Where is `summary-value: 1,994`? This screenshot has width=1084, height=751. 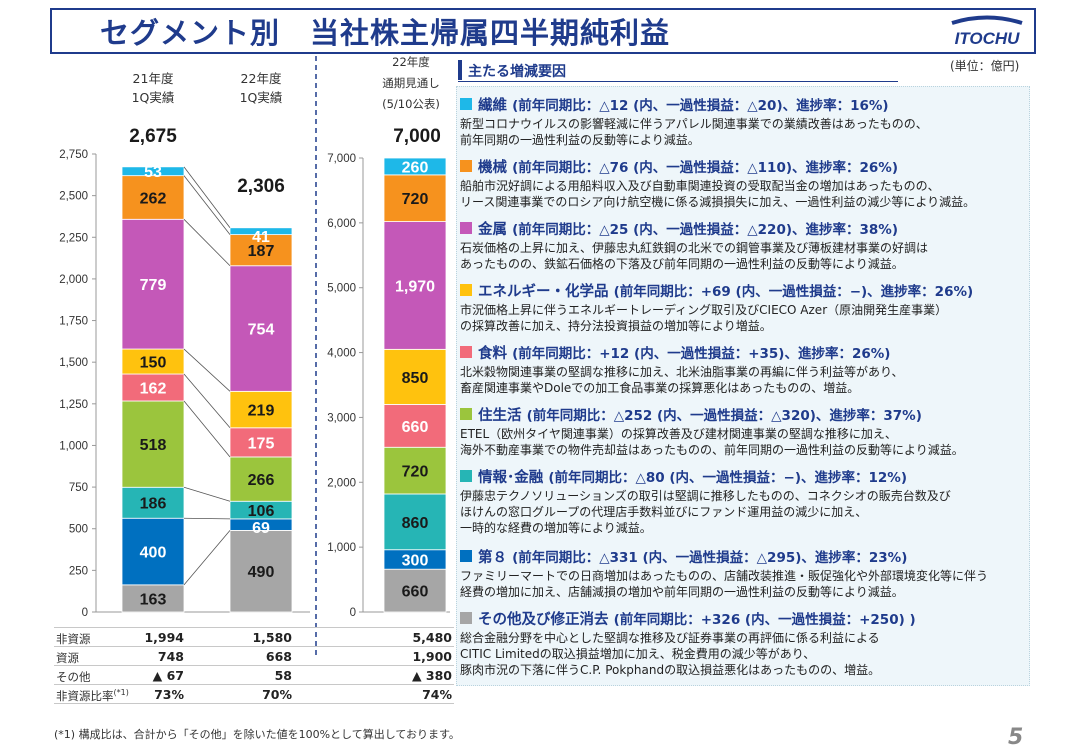 summary-value: 1,994 is located at coordinates (164, 637).